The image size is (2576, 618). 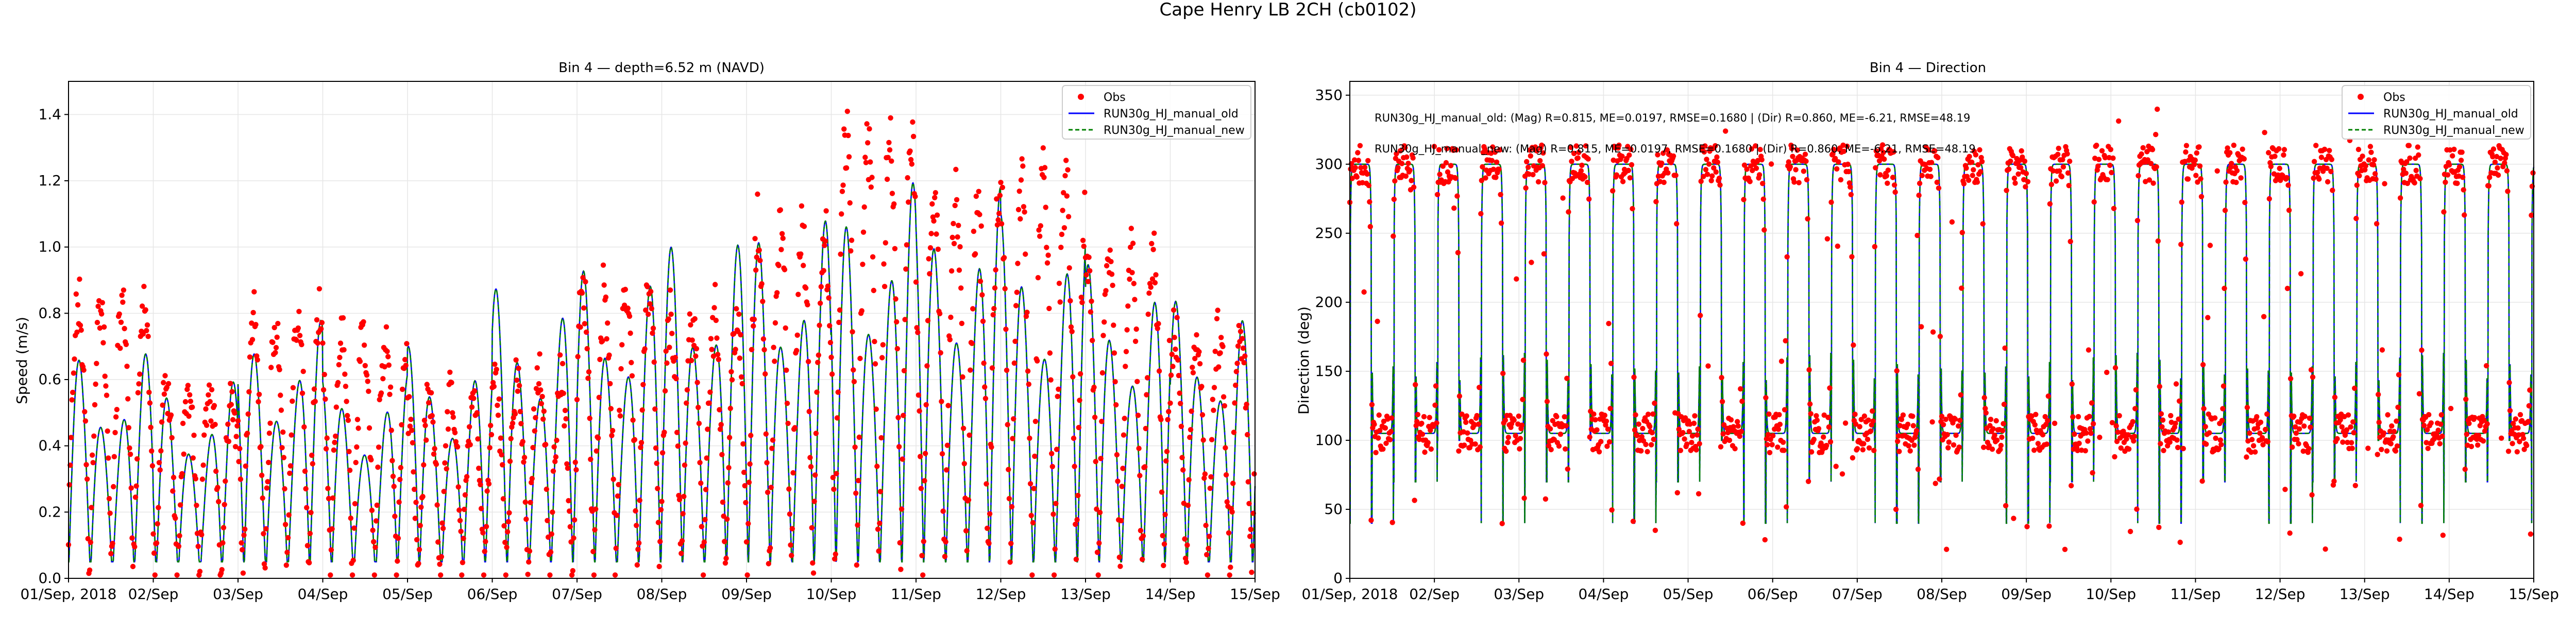 What do you see at coordinates (1773, 595) in the screenshot?
I see `x-tick-label: 06/Sep` at bounding box center [1773, 595].